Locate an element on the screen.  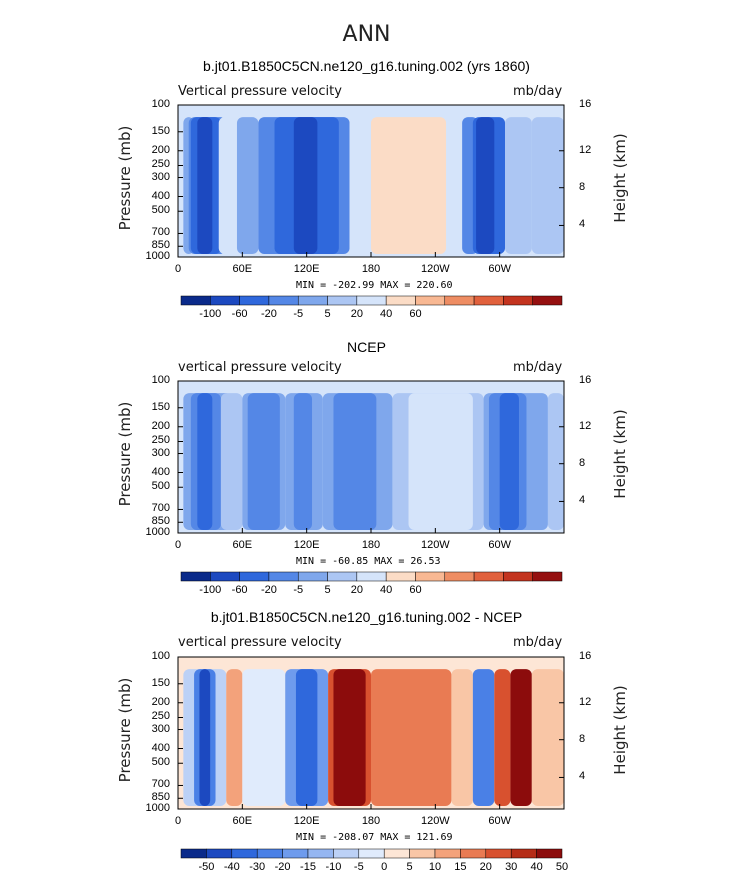
x-tick-label: 180 is located at coordinates (371, 821).